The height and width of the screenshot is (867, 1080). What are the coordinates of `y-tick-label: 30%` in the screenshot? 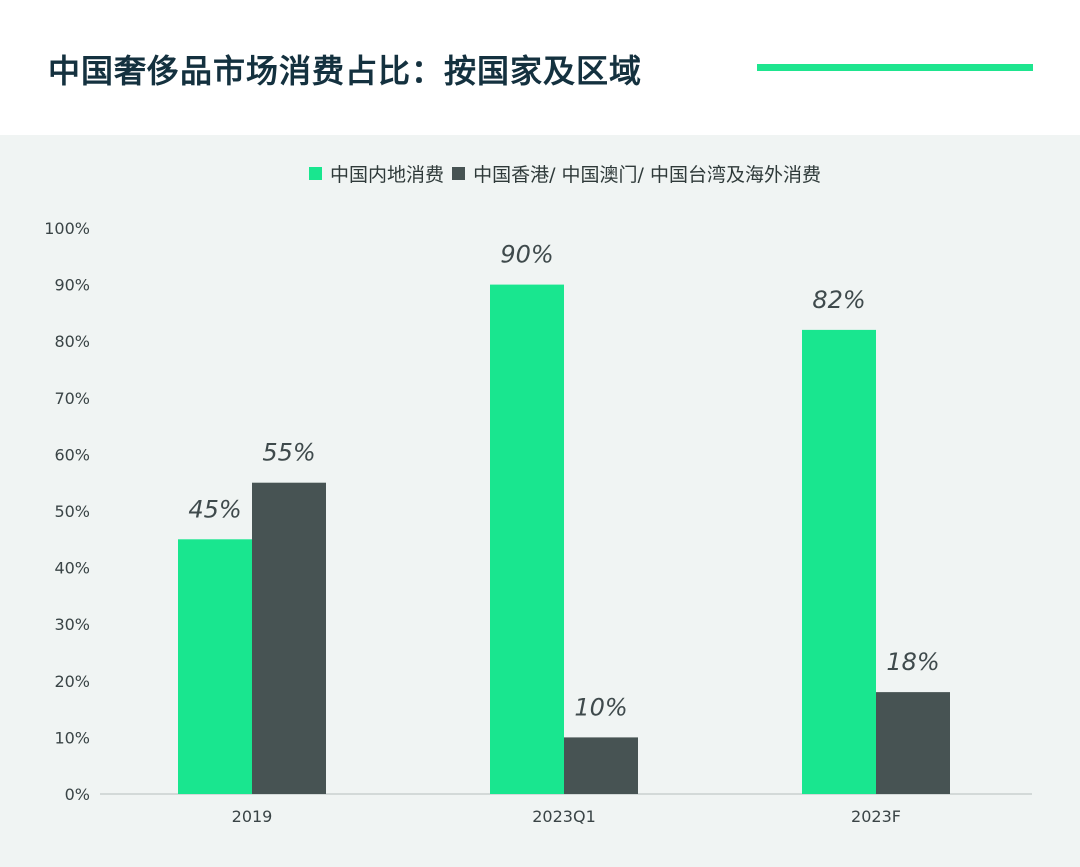 It's located at (72, 624).